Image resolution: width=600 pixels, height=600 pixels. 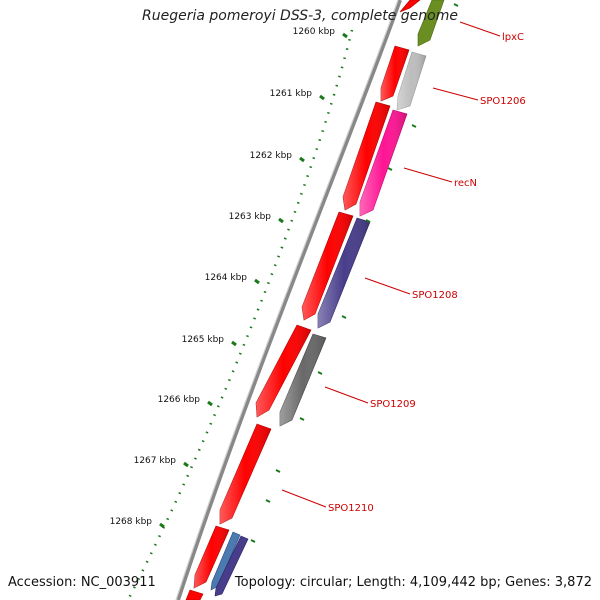 What do you see at coordinates (503, 101) in the screenshot?
I see `gene-label: SPO1206` at bounding box center [503, 101].